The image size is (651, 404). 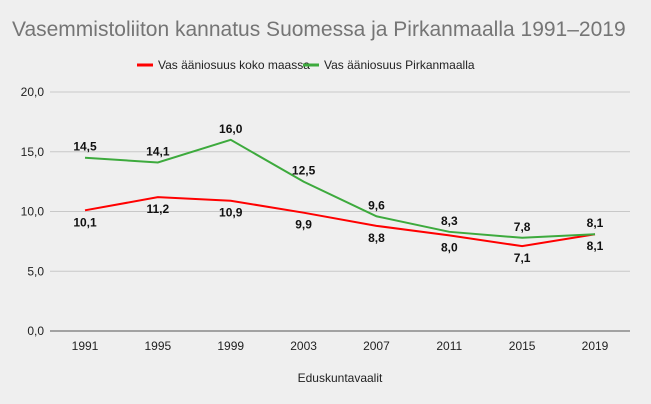 What do you see at coordinates (158, 152) in the screenshot?
I see `data-label: 14,1` at bounding box center [158, 152].